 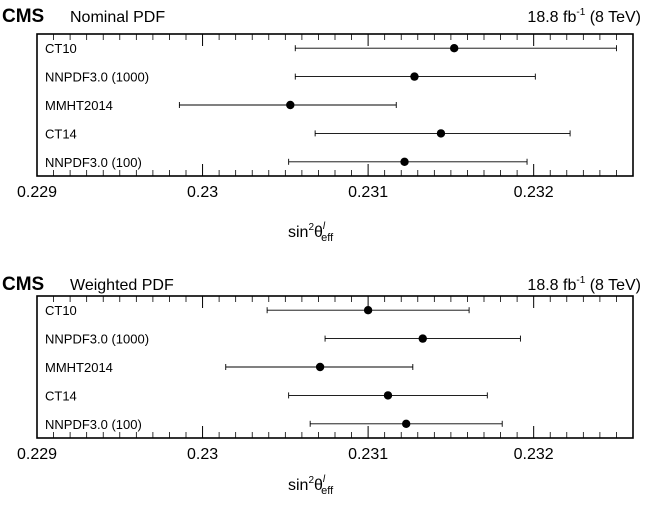 What do you see at coordinates (122, 285) in the screenshot?
I see `chart-subtitle: Weighted PDF` at bounding box center [122, 285].